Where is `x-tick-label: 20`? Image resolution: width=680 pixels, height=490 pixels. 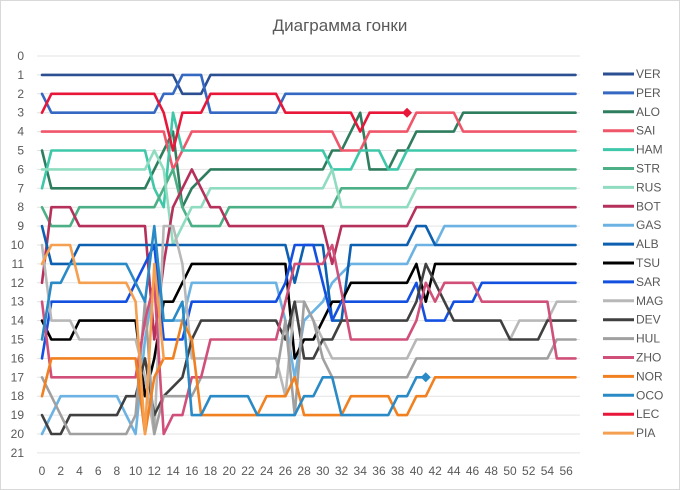 x-tick-label: 20 is located at coordinates (230, 471).